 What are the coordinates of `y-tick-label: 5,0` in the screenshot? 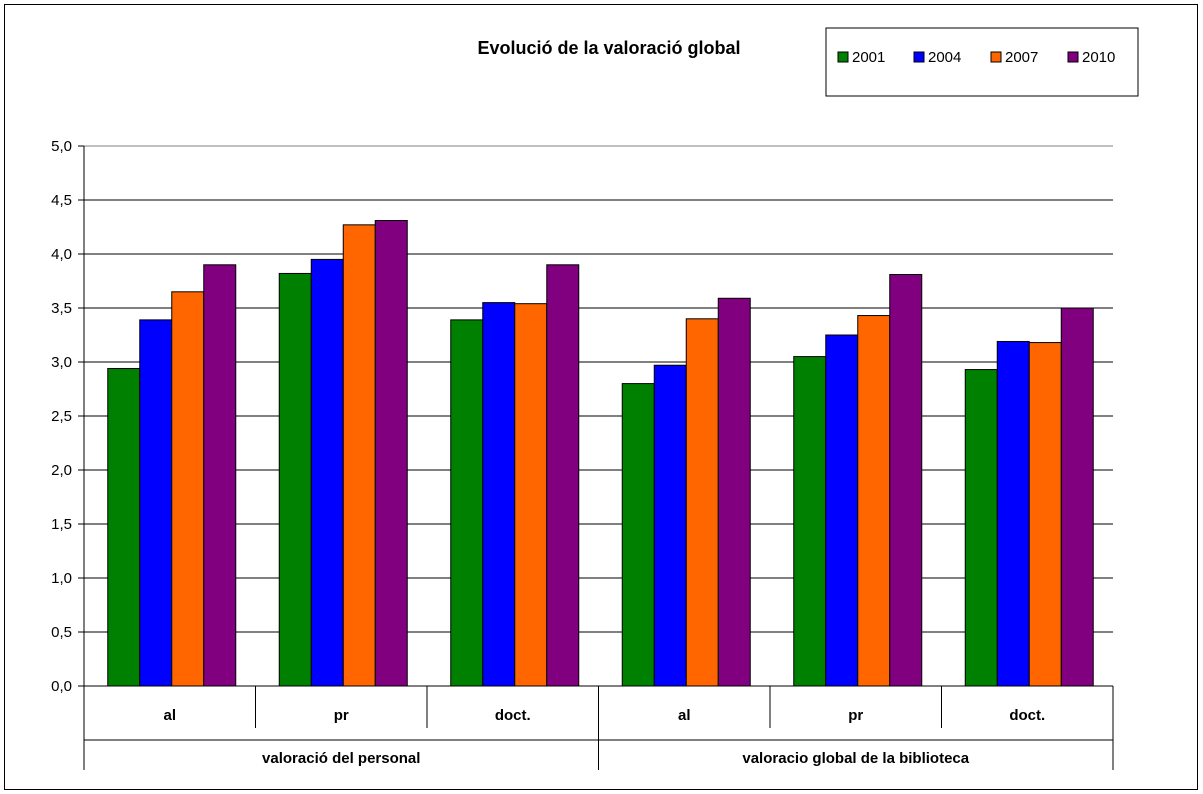 It's located at (61, 146).